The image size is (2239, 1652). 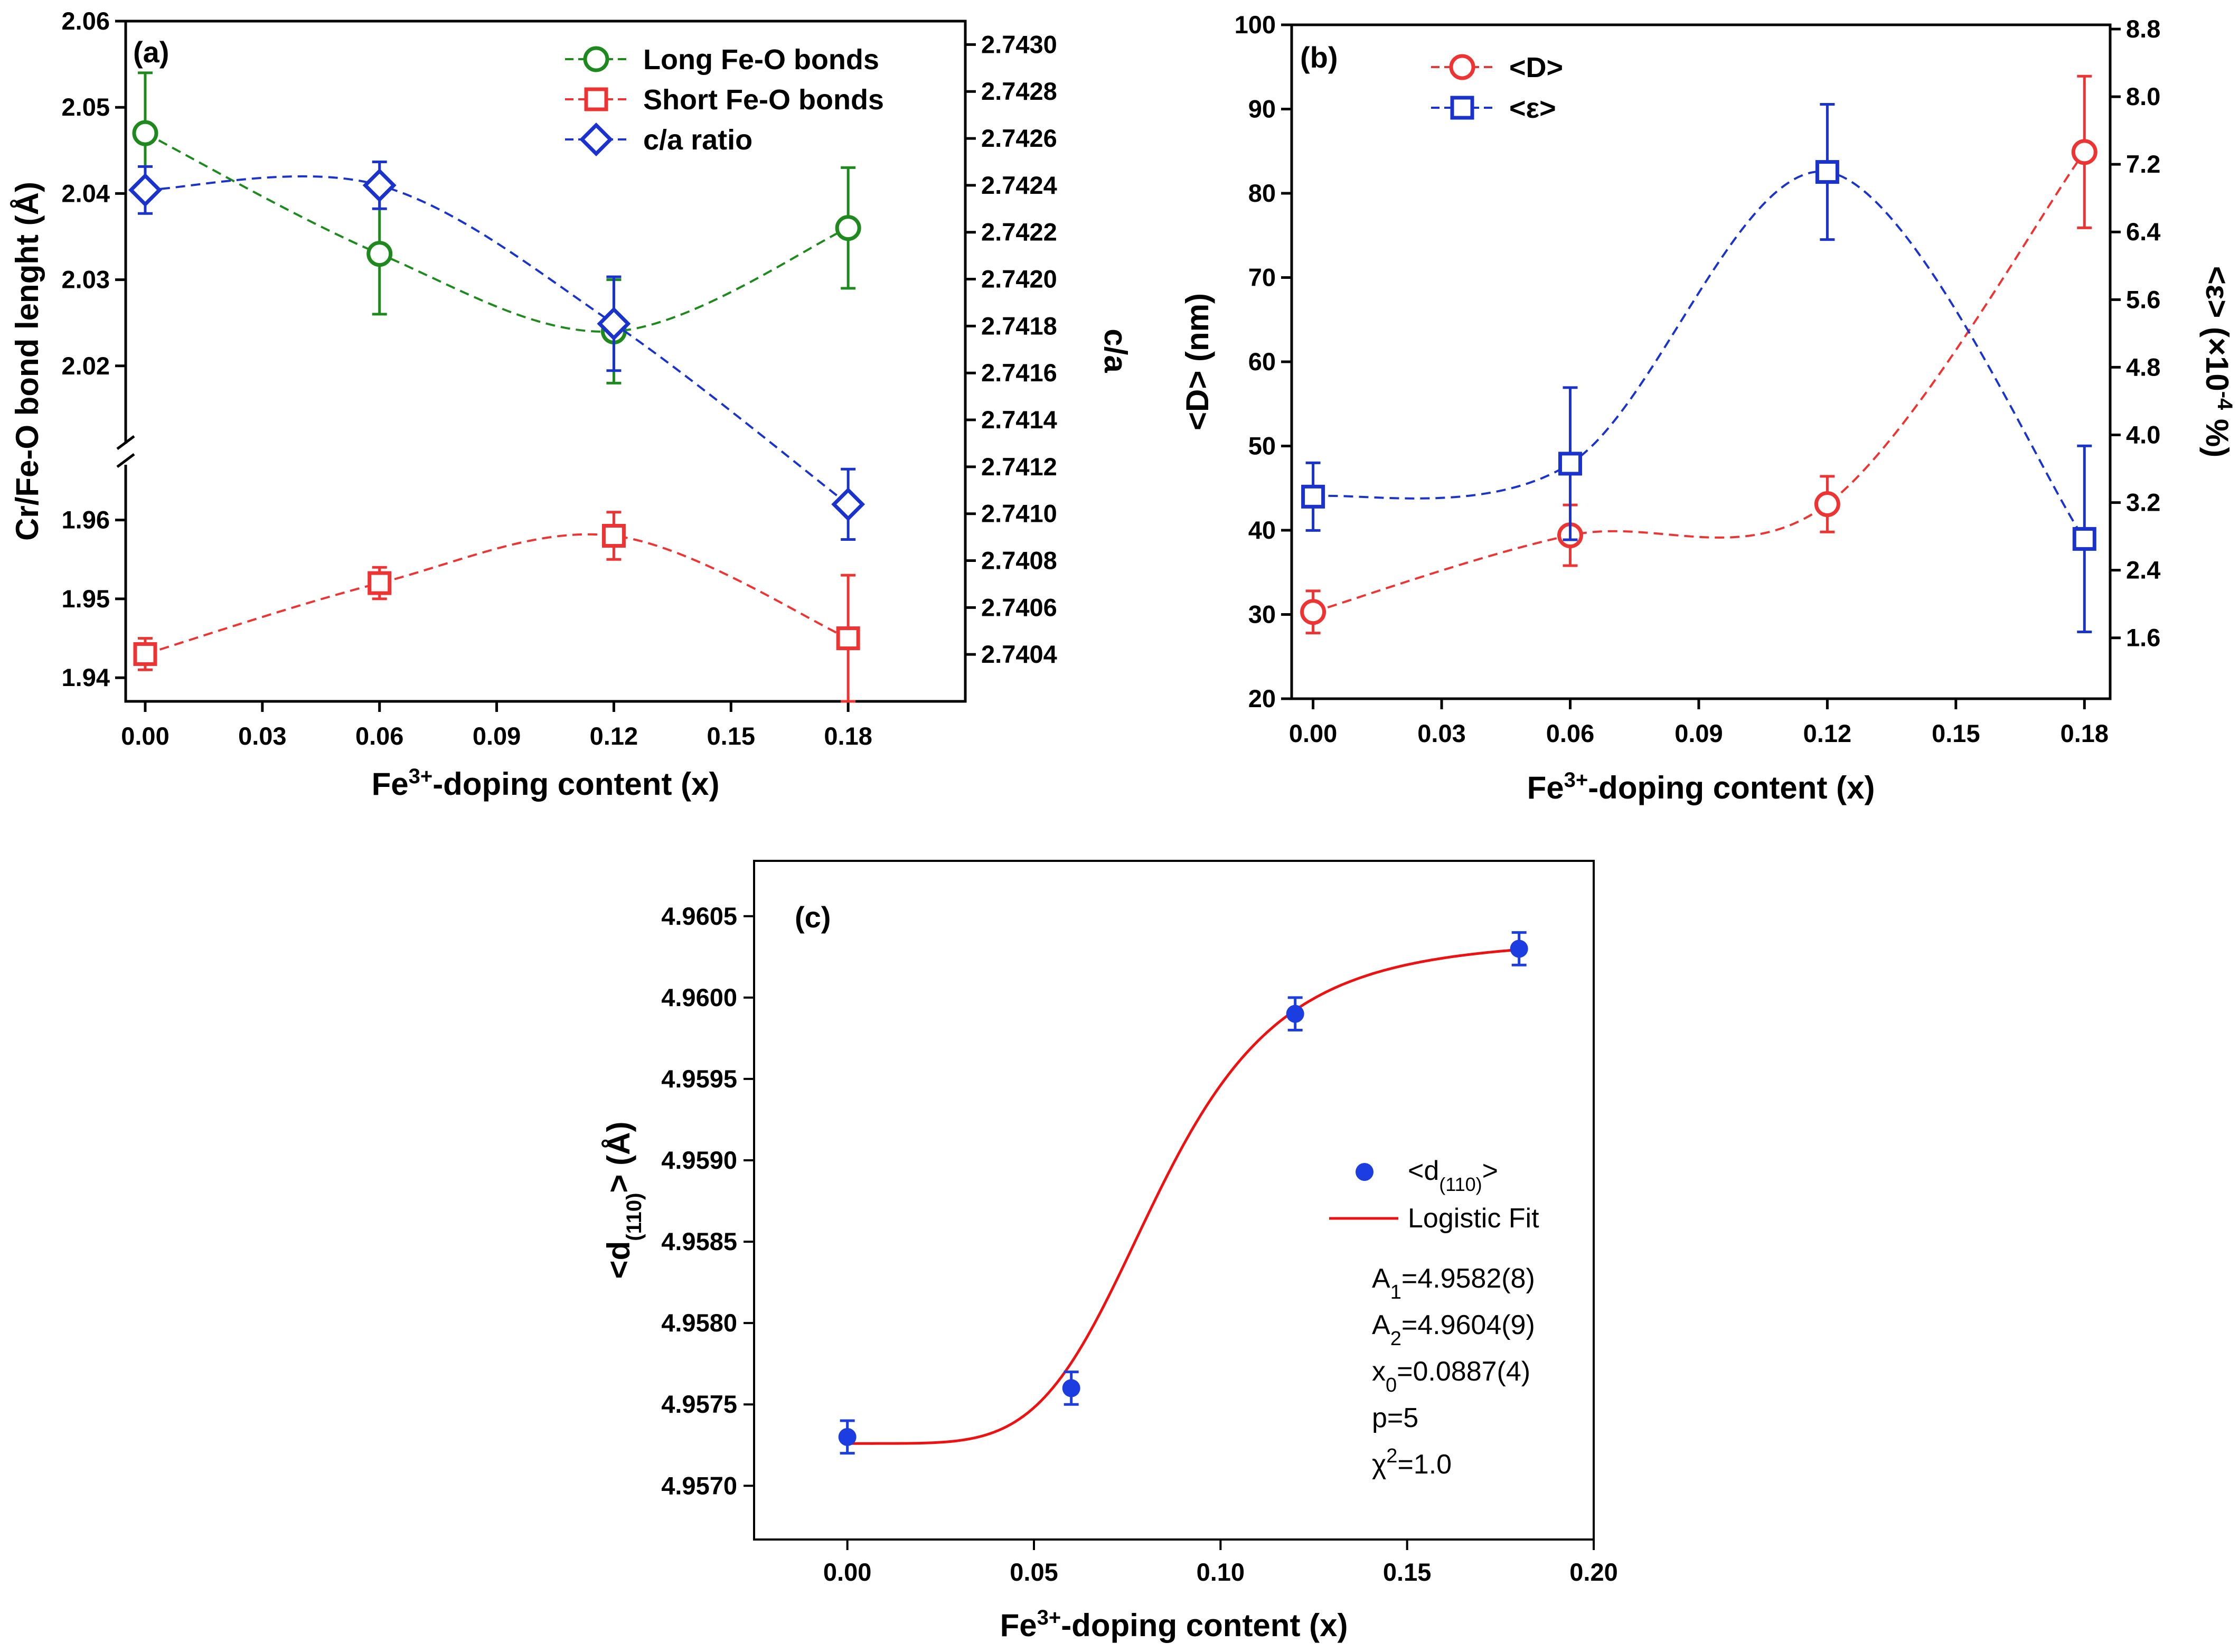 I want to click on y-tick-label: 1.95, so click(x=86, y=599).